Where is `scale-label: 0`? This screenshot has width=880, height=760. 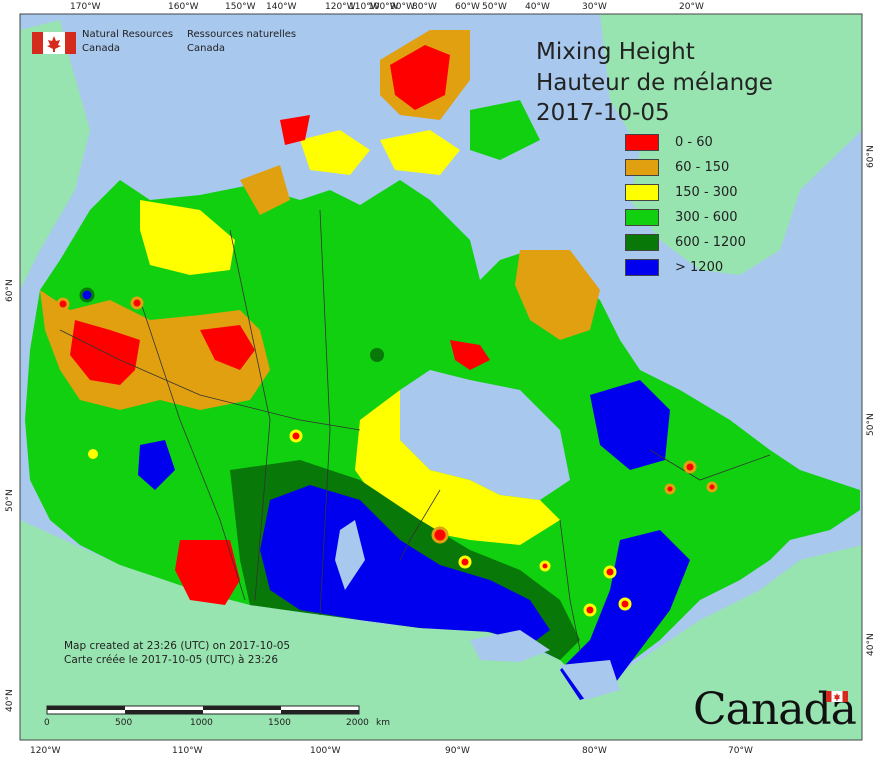
scale-label: 0 is located at coordinates (47, 723).